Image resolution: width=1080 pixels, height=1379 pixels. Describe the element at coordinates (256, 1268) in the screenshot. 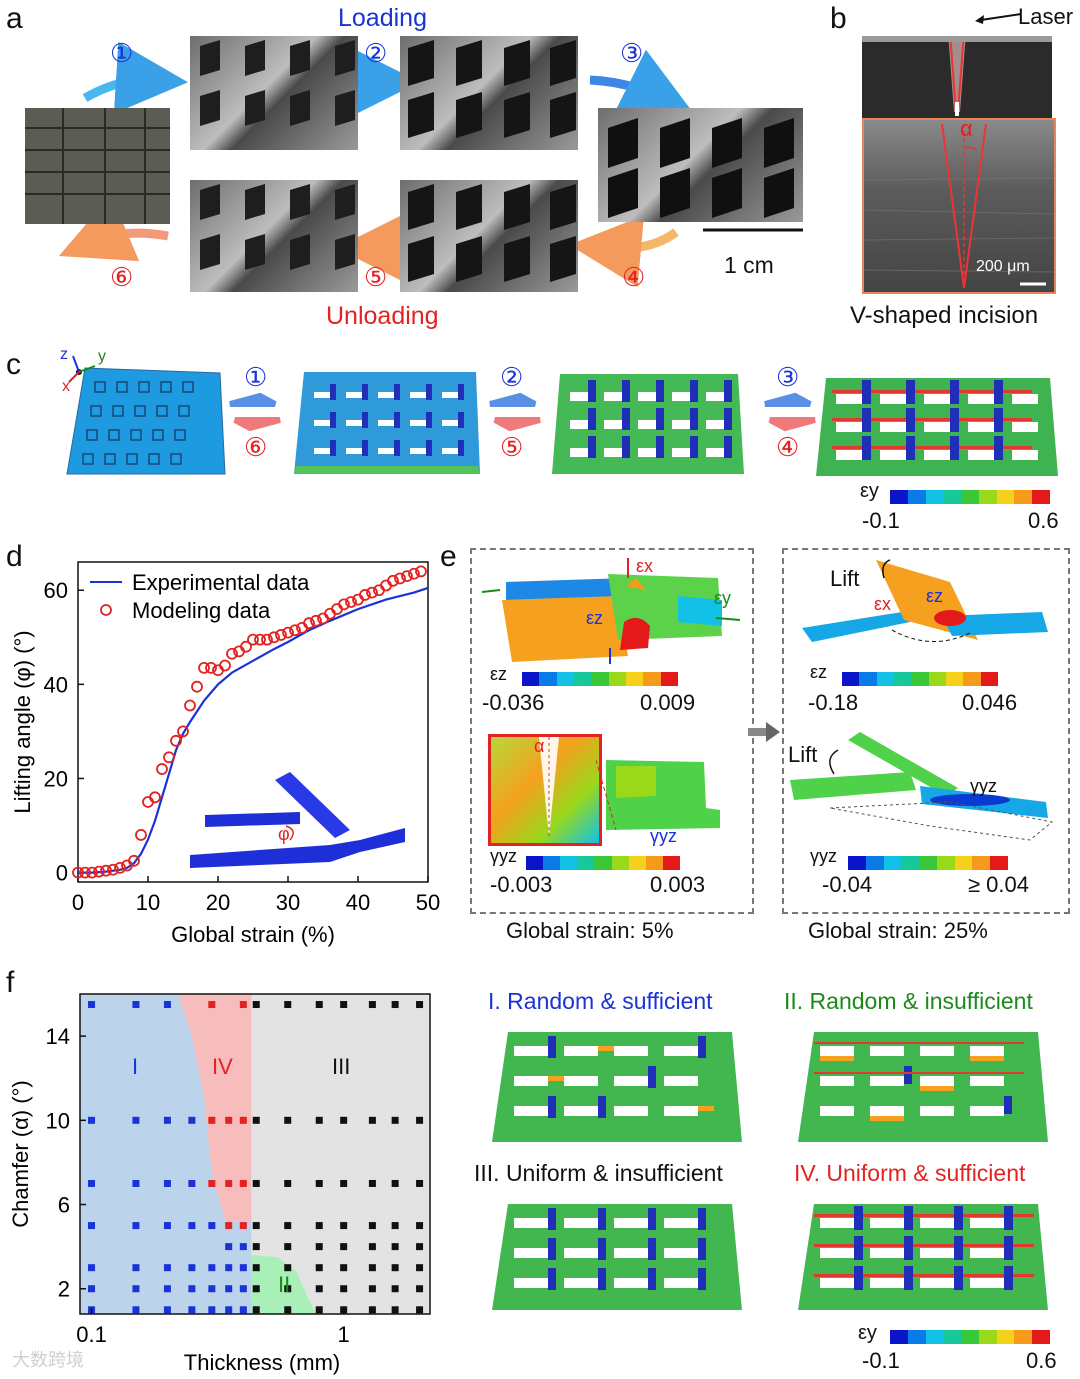

I see `phase-point-II` at that location.